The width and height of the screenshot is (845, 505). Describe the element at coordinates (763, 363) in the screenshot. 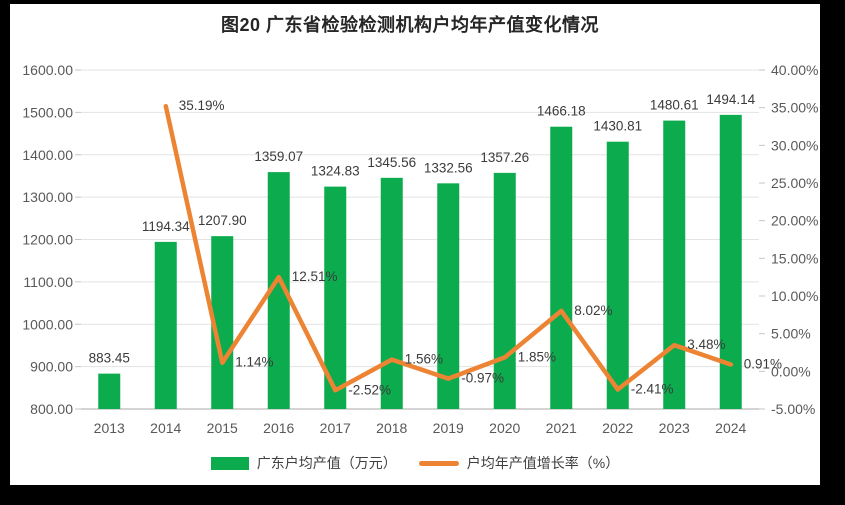

I see `line-value-label: 0.91%` at that location.